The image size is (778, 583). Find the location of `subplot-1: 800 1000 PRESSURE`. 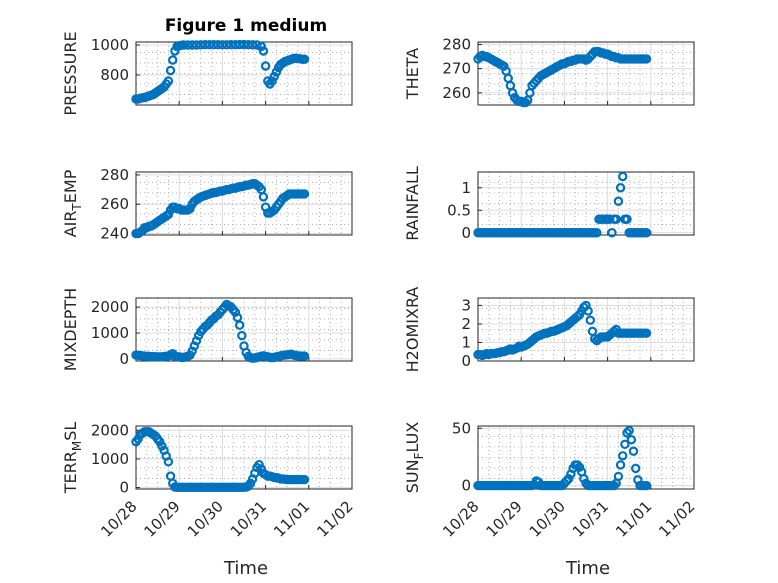

subplot-1: 800 1000 PRESSURE is located at coordinates (207, 73).